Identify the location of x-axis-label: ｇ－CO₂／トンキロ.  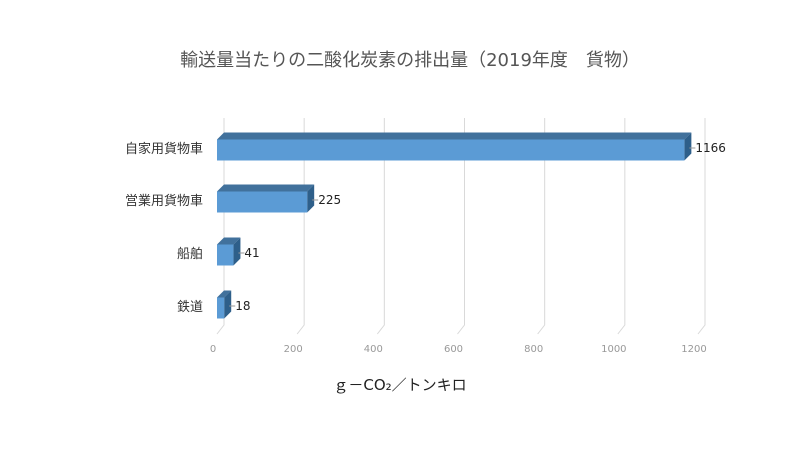
(399, 385).